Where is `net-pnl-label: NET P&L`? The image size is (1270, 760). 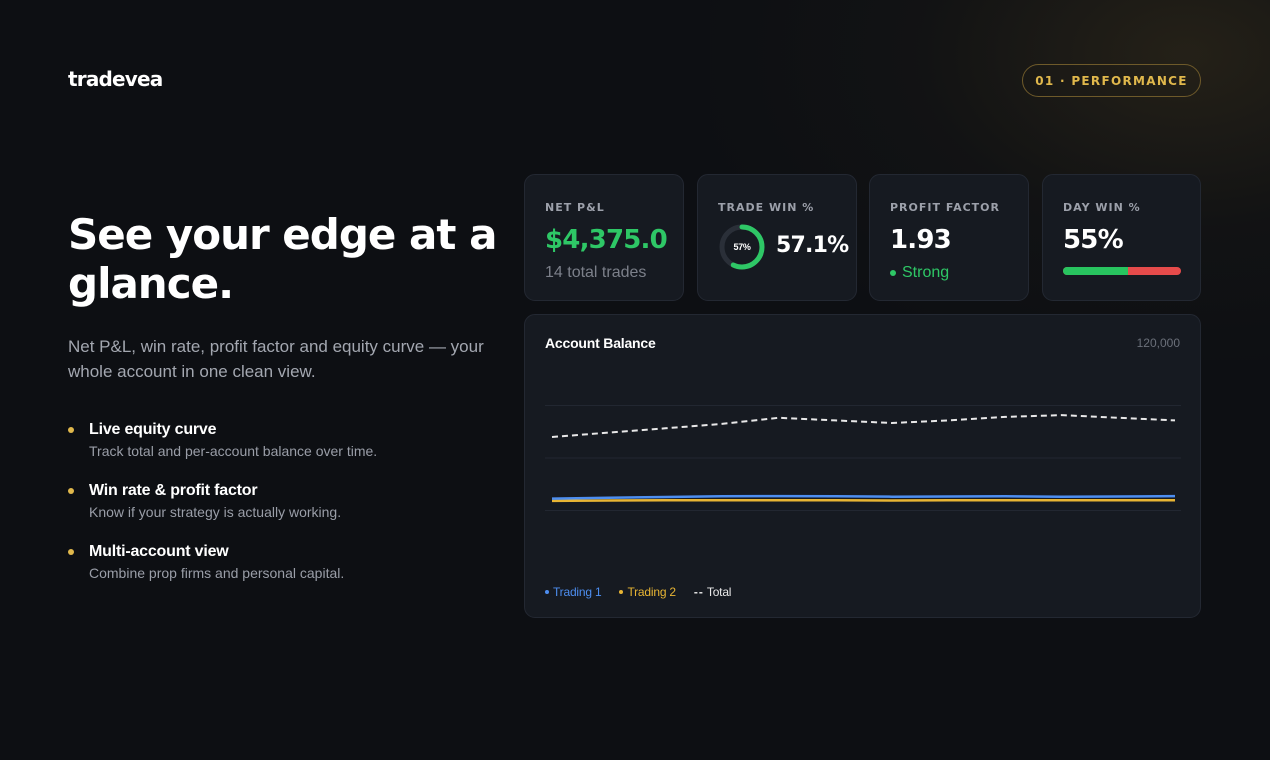
net-pnl-label: NET P&L is located at coordinates (575, 207).